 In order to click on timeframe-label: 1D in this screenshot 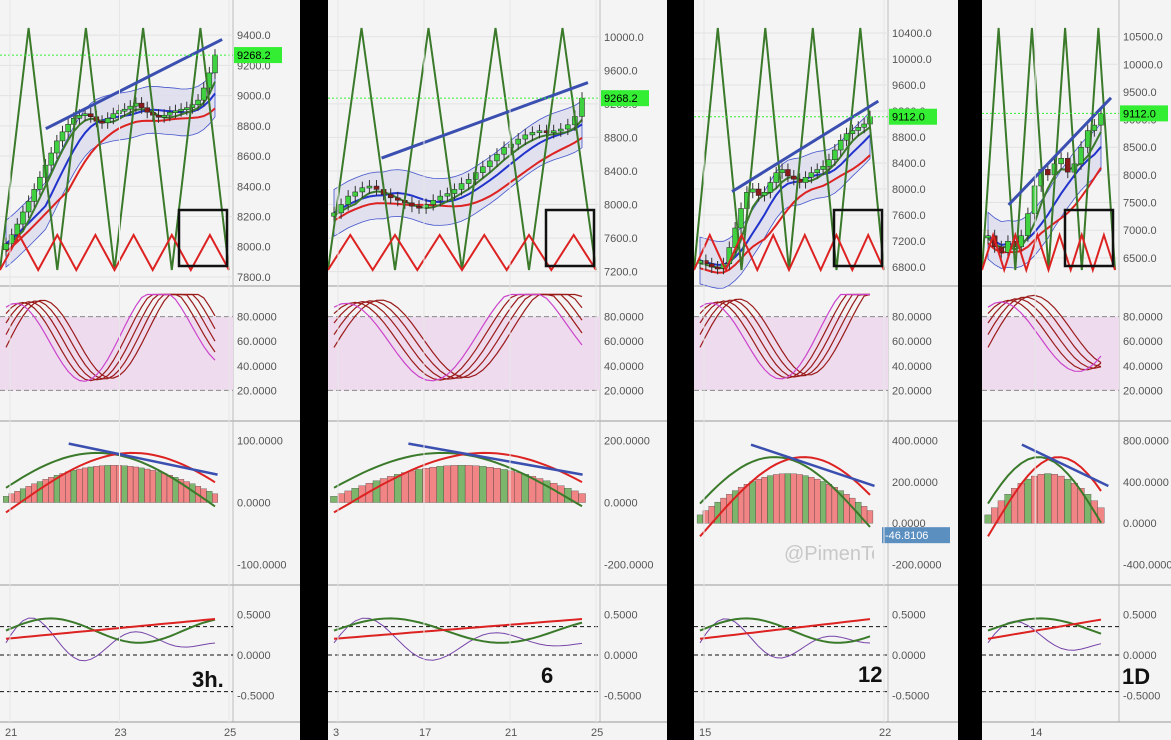, I will do `click(1136, 676)`.